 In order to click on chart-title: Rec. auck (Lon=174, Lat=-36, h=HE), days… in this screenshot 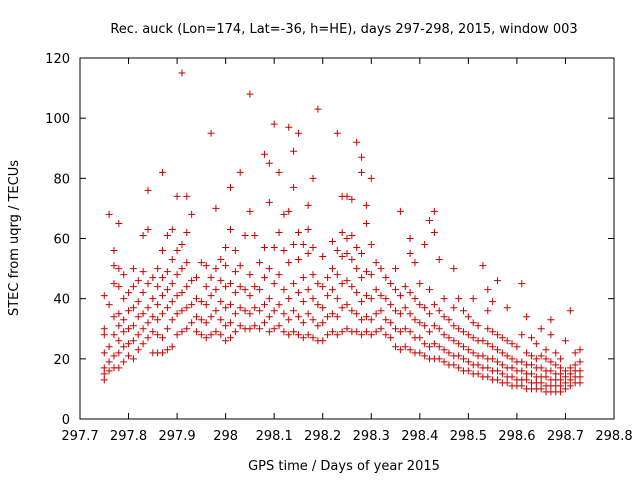, I will do `click(343, 29)`.